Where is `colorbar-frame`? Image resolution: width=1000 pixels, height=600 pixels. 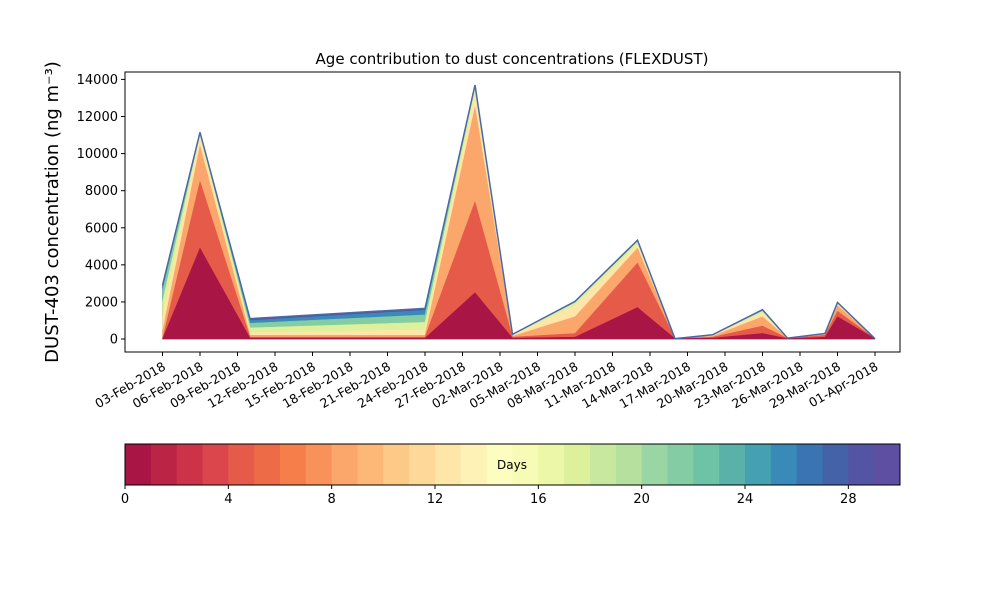 colorbar-frame is located at coordinates (512, 464).